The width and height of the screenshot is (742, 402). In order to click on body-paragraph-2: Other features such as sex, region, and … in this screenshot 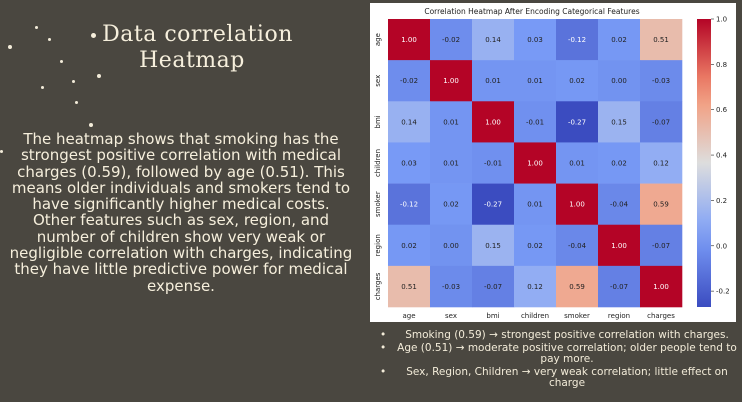, I will do `click(181, 253)`.